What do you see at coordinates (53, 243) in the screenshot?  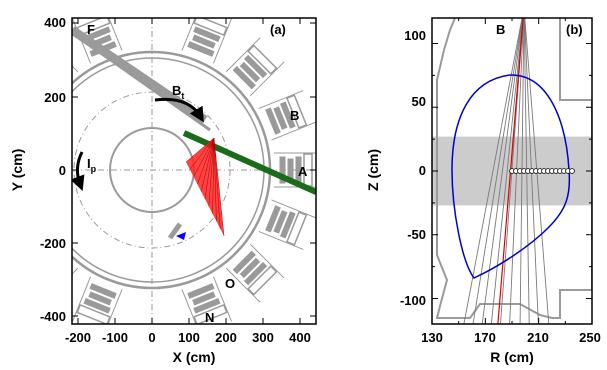 I see `ytick-label: -200` at bounding box center [53, 243].